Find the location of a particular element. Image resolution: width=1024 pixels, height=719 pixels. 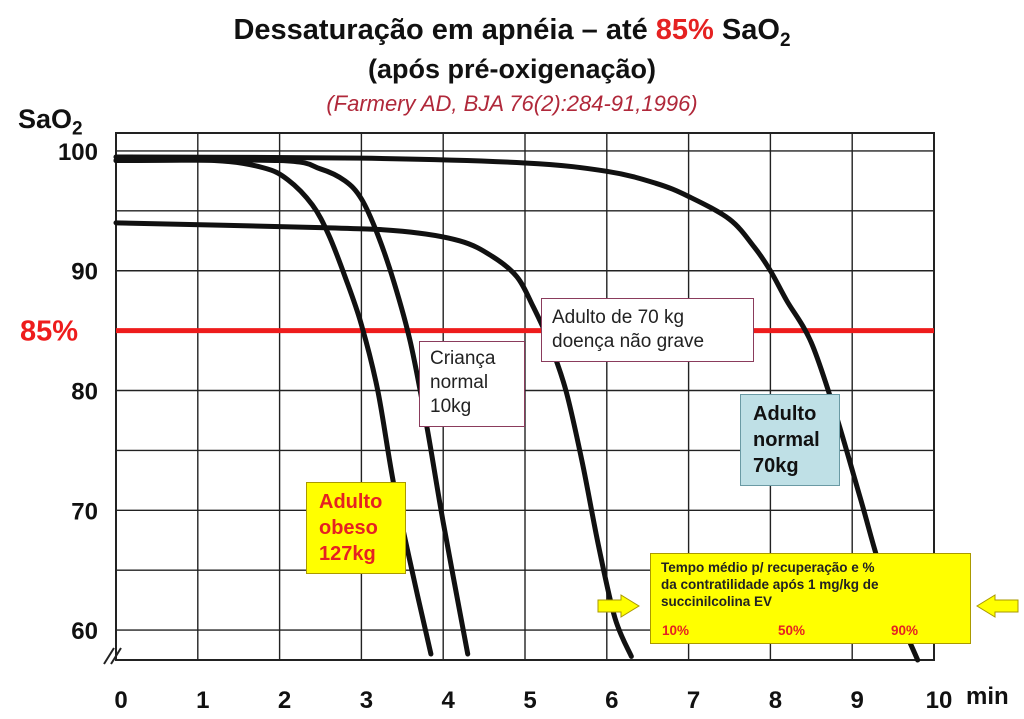

x-axis-unit: min is located at coordinates (987, 696).